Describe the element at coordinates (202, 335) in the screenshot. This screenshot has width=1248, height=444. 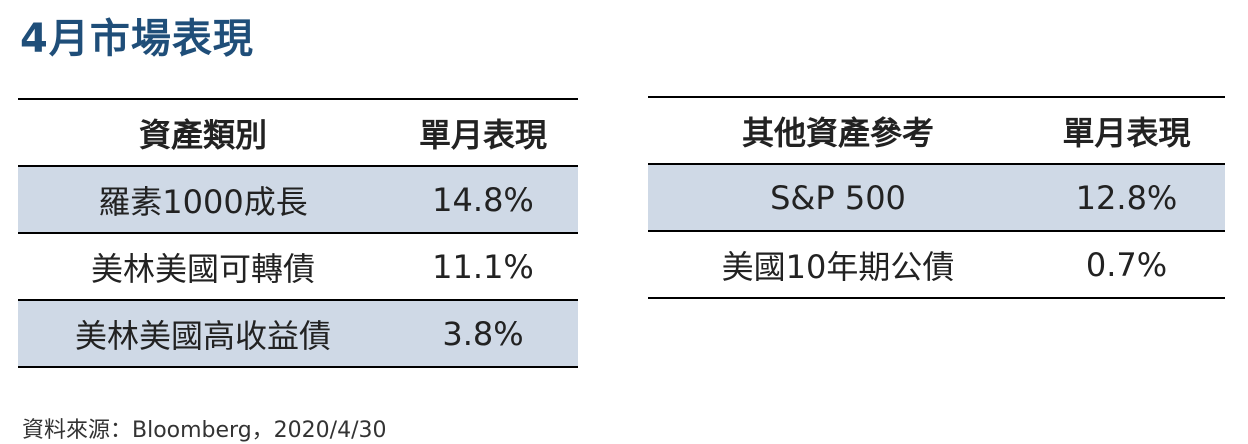
I see `table-cell: 美林美國高收益債` at that location.